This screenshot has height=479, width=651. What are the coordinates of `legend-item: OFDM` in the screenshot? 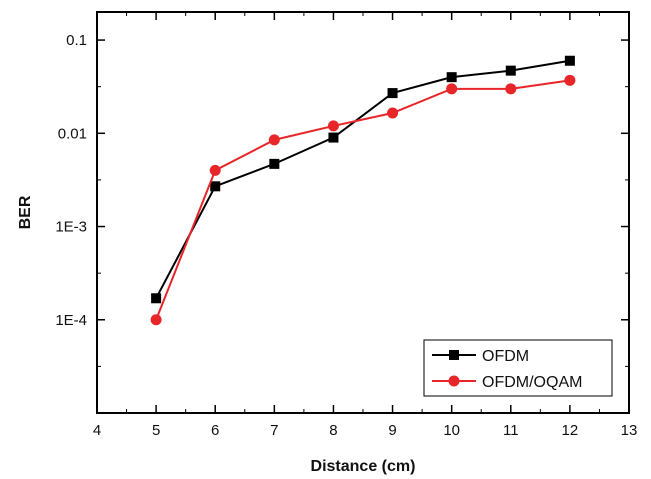 It's located at (480, 356).